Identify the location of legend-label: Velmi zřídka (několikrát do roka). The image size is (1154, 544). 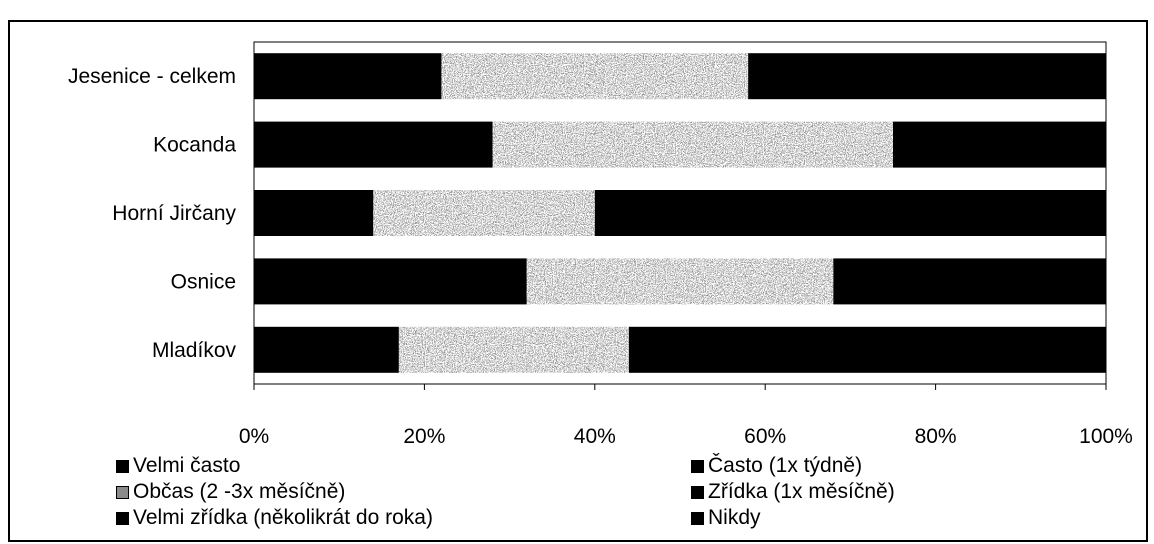
(283, 517).